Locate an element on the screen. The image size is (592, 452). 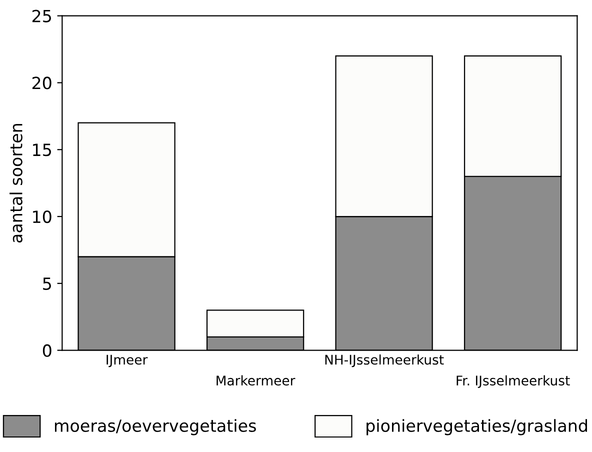
x-tick-label: IJmeer is located at coordinates (127, 361).